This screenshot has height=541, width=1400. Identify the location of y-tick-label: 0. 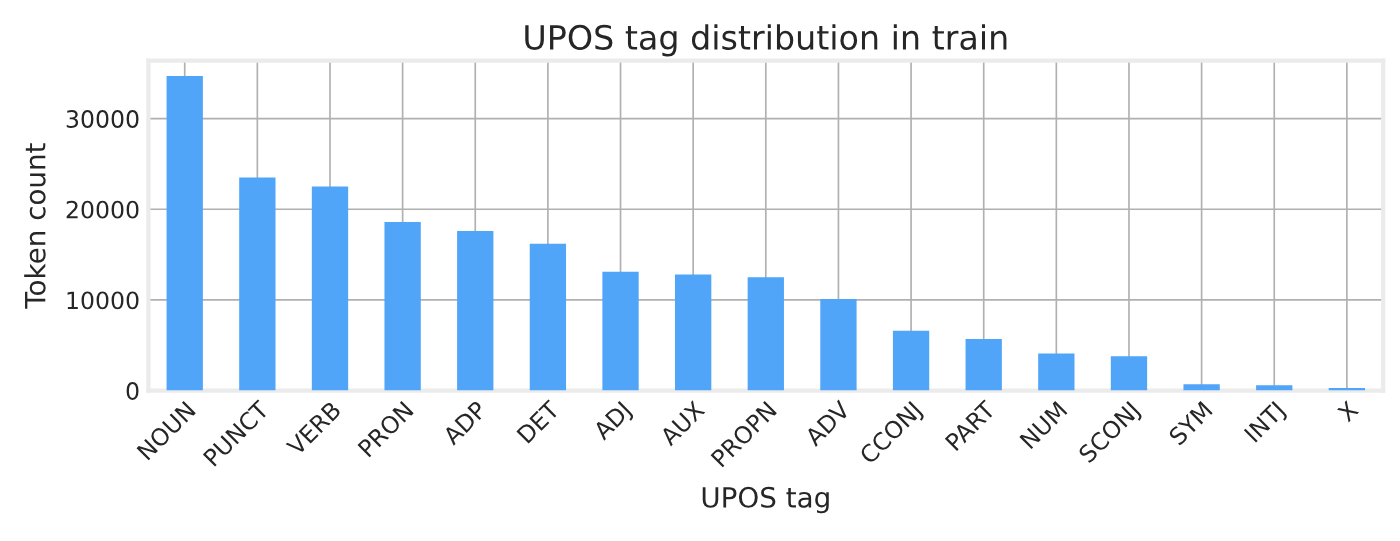
(132, 391).